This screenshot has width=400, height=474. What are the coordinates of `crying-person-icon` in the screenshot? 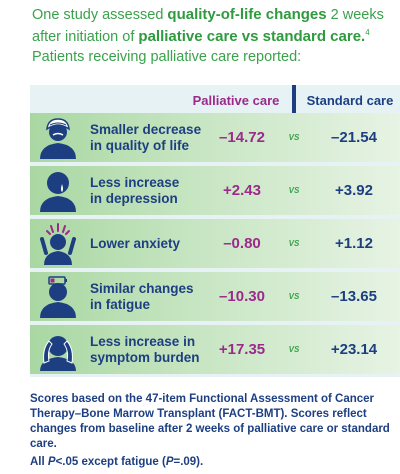 It's located at (58, 192).